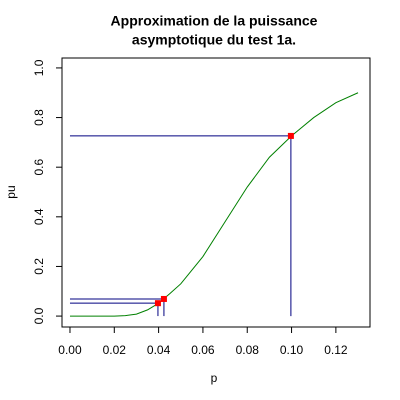 Image resolution: width=400 pixels, height=400 pixels. Describe the element at coordinates (39, 315) in the screenshot. I see `y-tick-label: 0.0` at that location.